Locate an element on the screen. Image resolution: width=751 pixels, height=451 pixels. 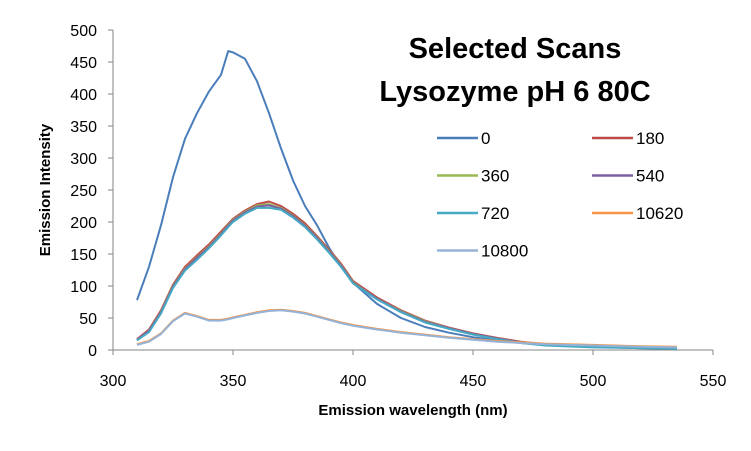
y-tick-label: 0 is located at coordinates (92, 351).